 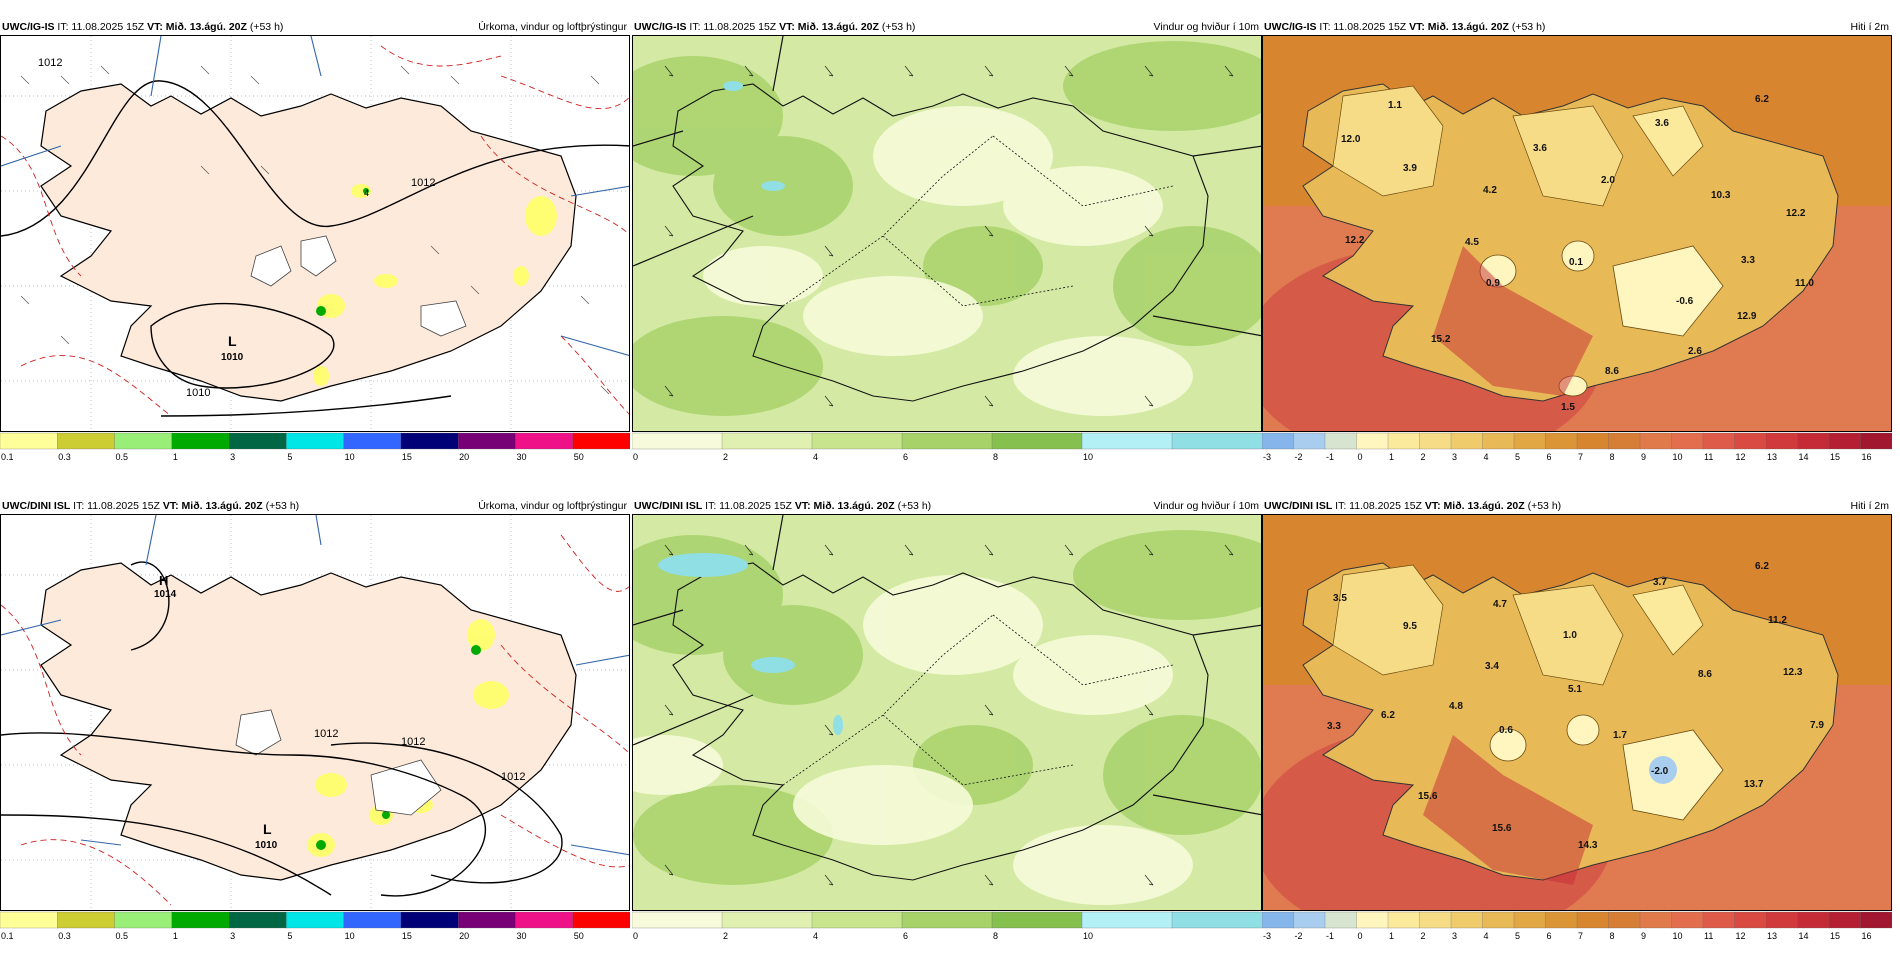 I want to click on precip-colorbar-svg: 0.1 0.3 0.5 1 3 5 10 15 20 30 50, so click(x=315, y=447).